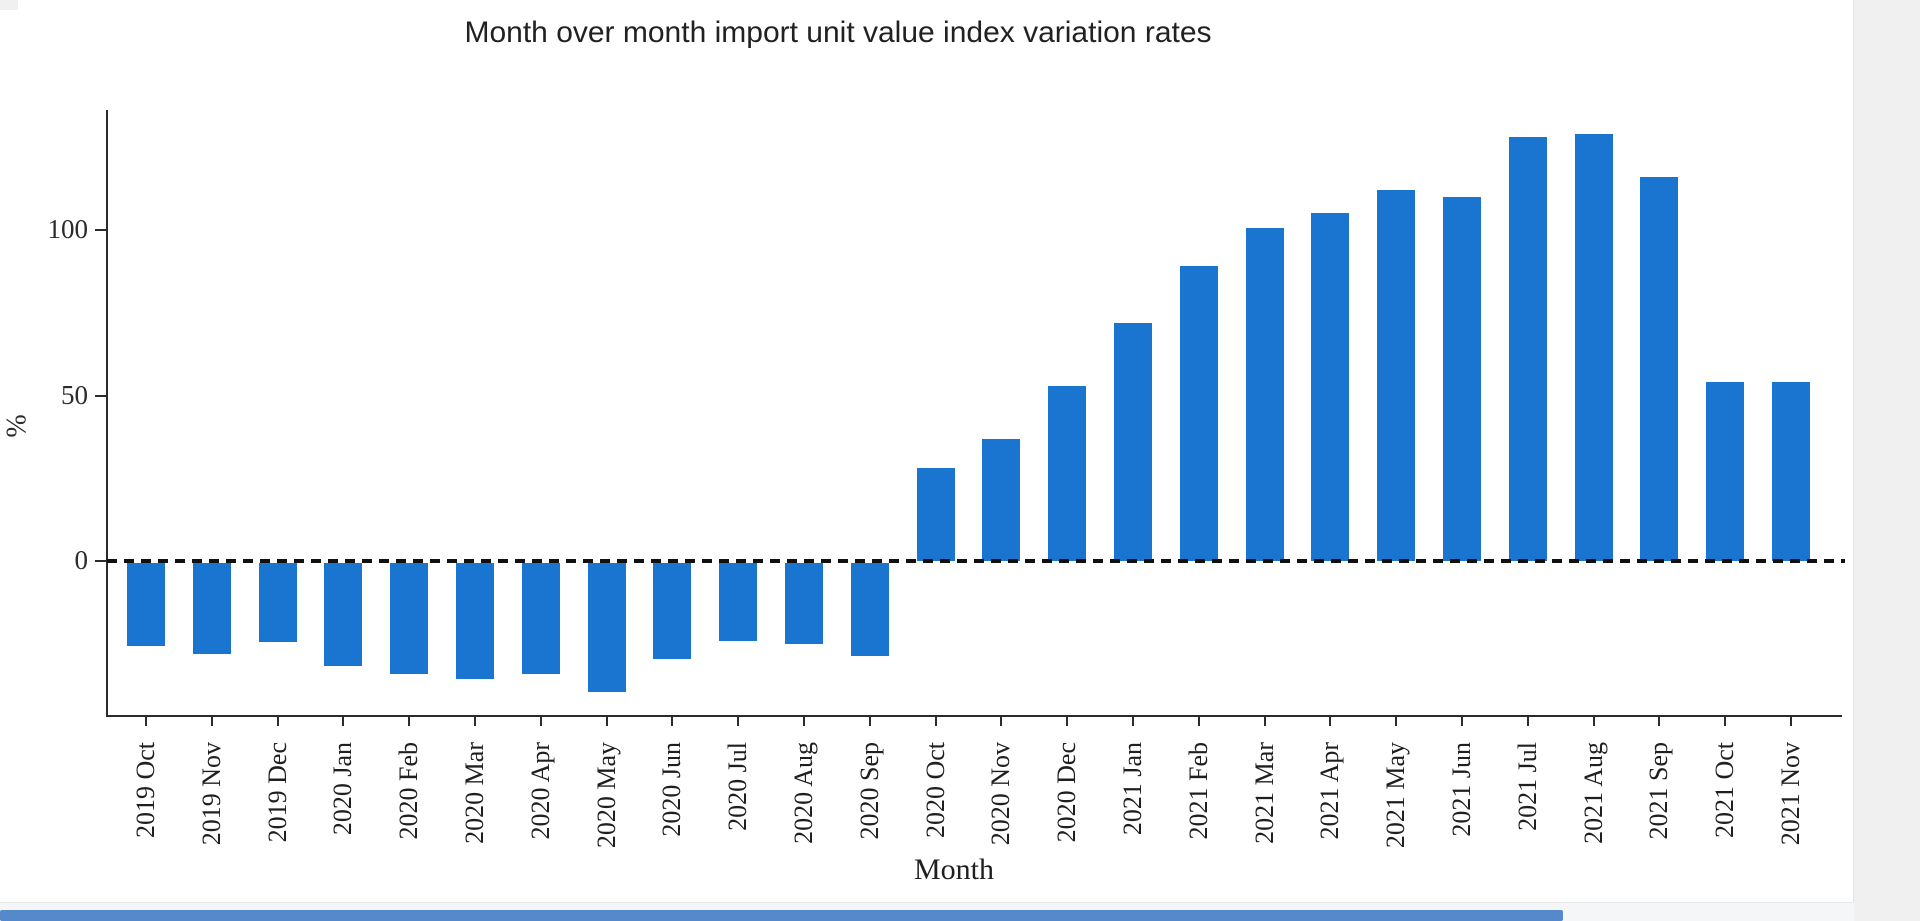 This screenshot has width=1920, height=921. Describe the element at coordinates (1886, 460) in the screenshot. I see `right-margin-panel` at that location.